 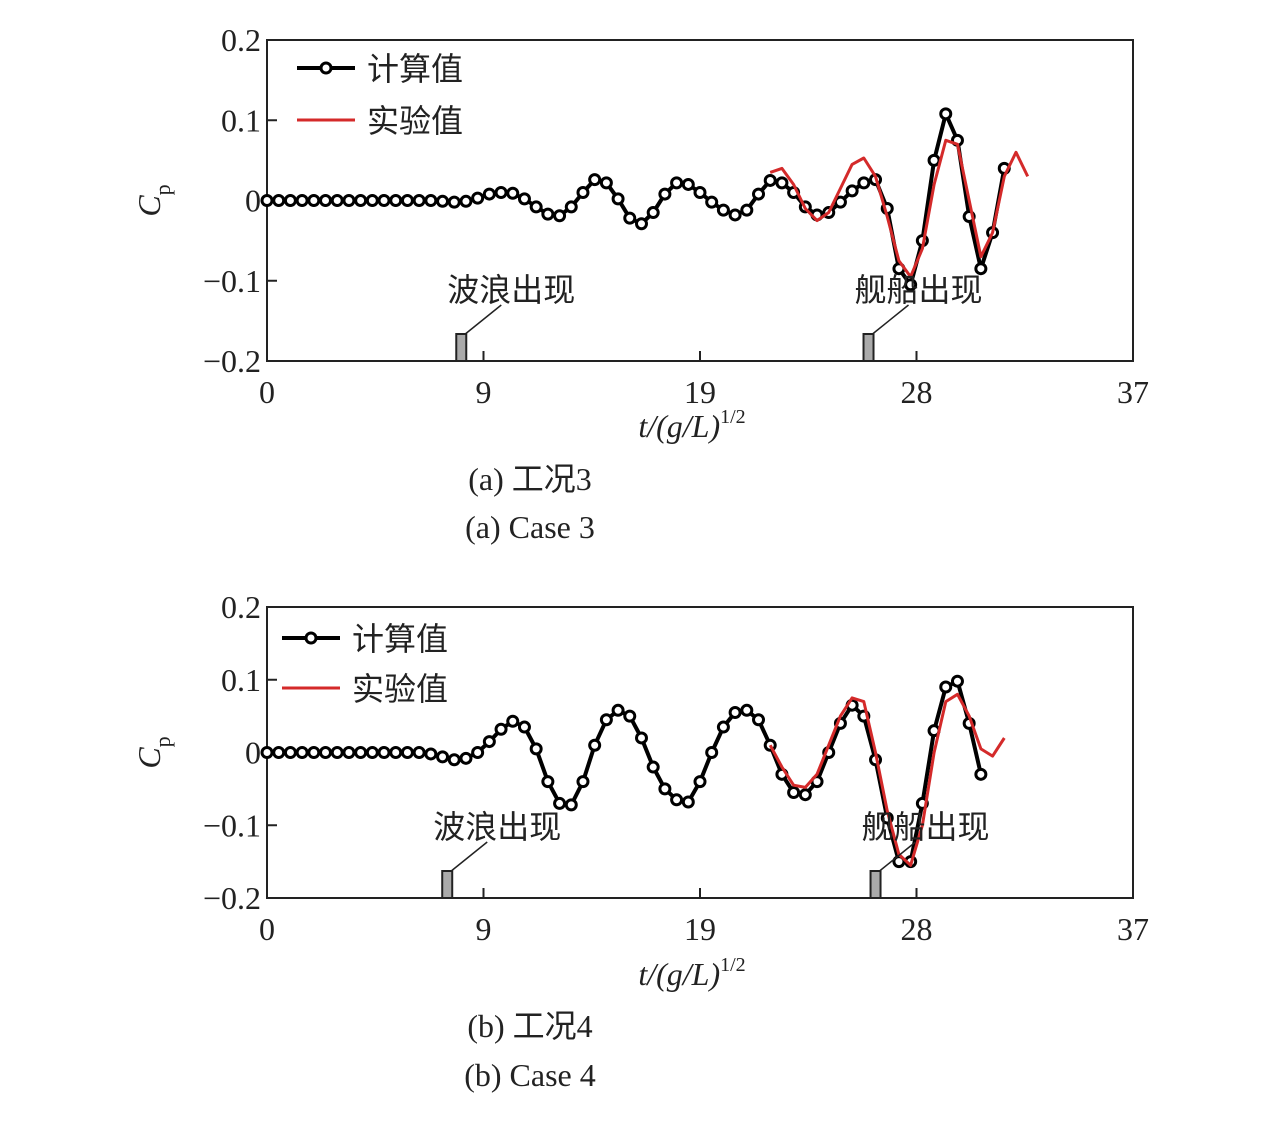 I want to click on x-axis-label-sup: 1/2, so click(x=733, y=965).